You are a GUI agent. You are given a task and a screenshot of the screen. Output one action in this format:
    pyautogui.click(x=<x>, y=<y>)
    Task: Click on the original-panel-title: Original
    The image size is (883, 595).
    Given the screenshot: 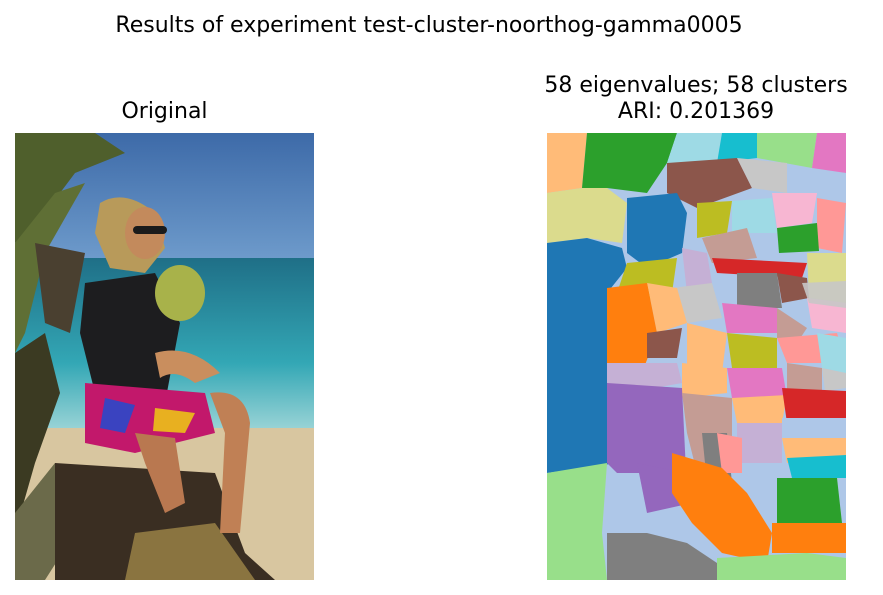 What is the action you would take?
    pyautogui.click(x=164, y=111)
    